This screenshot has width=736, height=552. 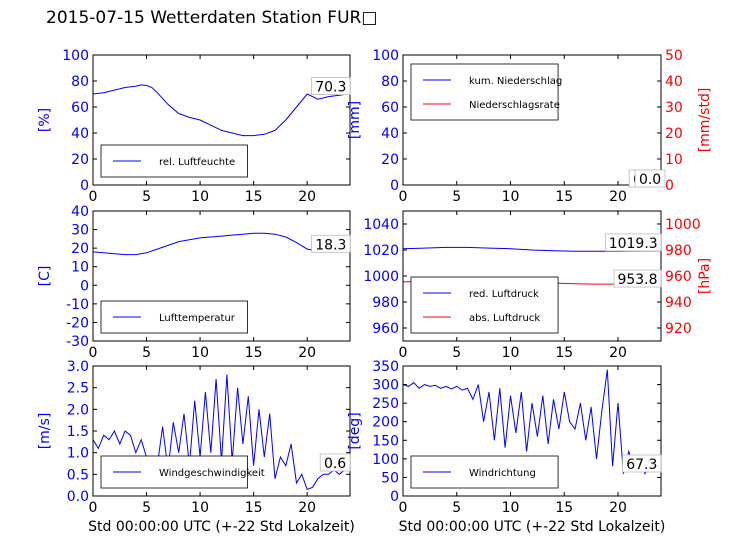 What do you see at coordinates (532, 422) in the screenshot?
I see `series-line-windrichtung` at bounding box center [532, 422].